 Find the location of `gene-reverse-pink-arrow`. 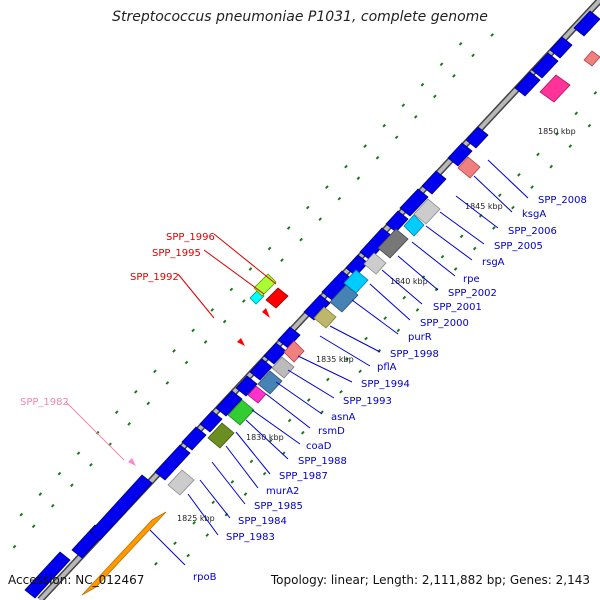

gene-reverse-pink-arrow is located at coordinates (132, 462).